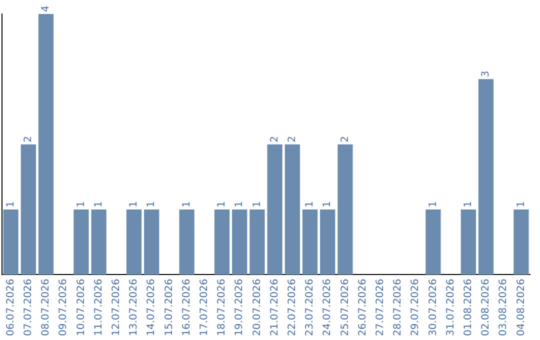  What do you see at coordinates (240, 307) in the screenshot?
I see `x-tick-label: 19.07.2026` at bounding box center [240, 307].